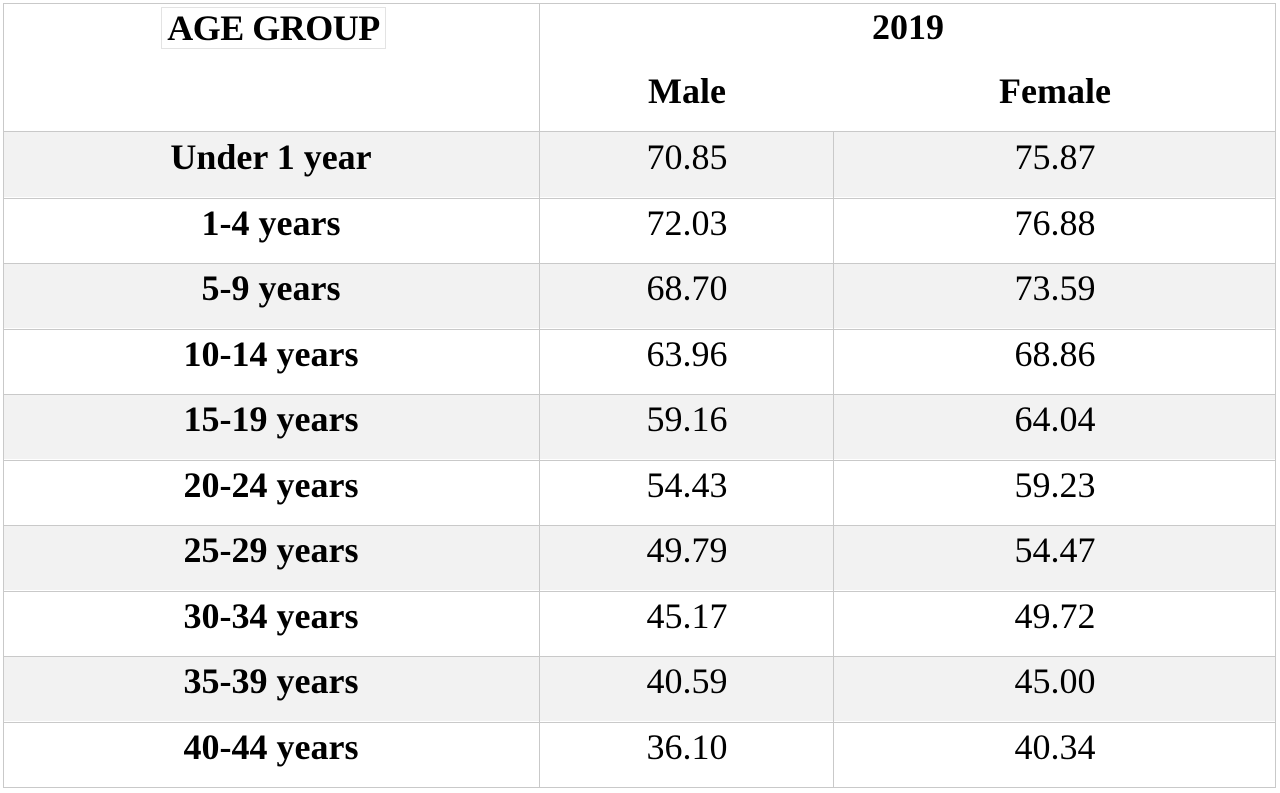 Image resolution: width=1280 pixels, height=793 pixels. I want to click on age-group-cell: 5-9 years, so click(271, 287).